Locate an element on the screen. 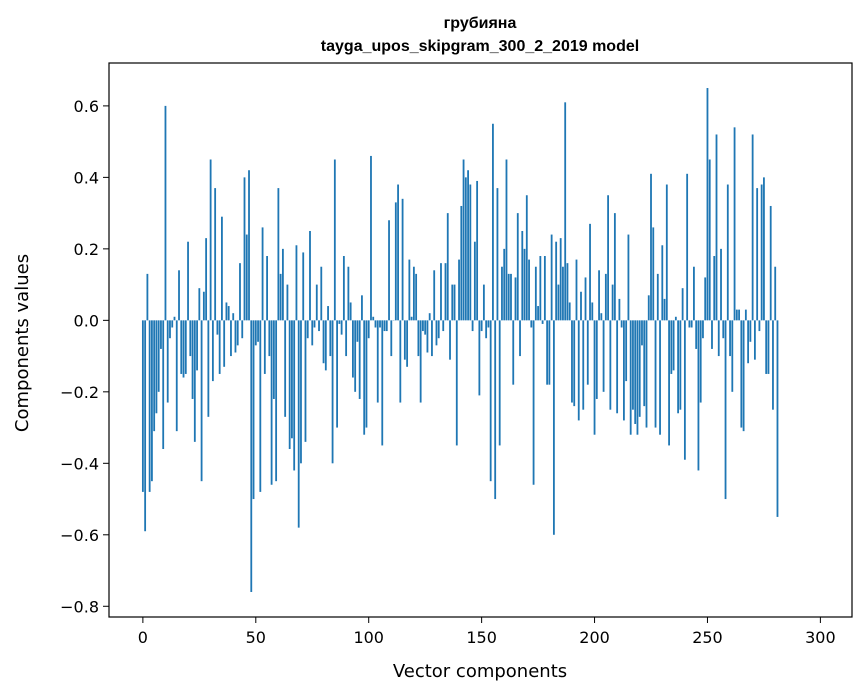 This screenshot has height=696, width=867. x-tick-label: 300 is located at coordinates (820, 637).